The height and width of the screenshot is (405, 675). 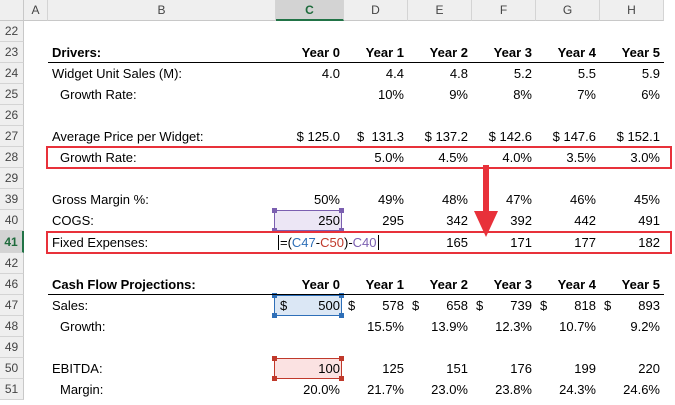 I want to click on ref-handle-c47-br, so click(x=341, y=315).